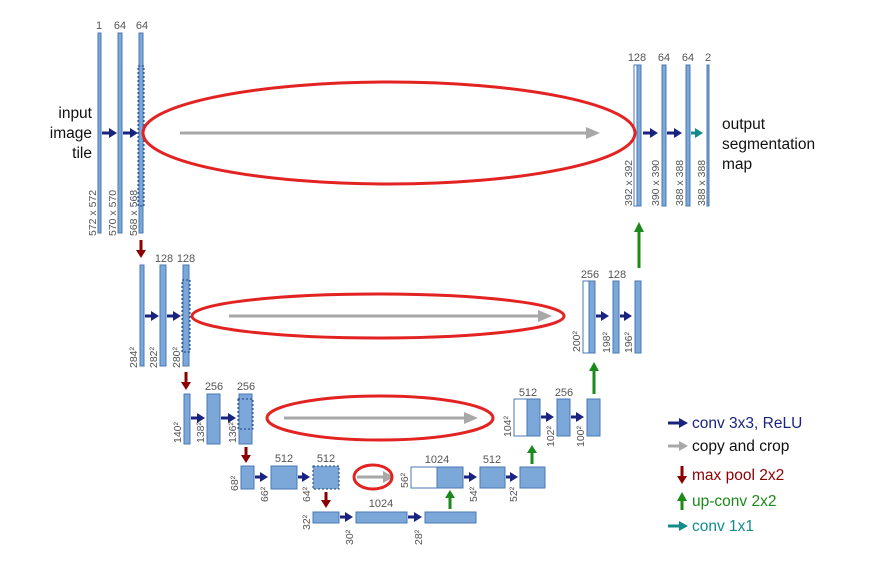  What do you see at coordinates (551, 436) in the screenshot?
I see `size-label: 102²` at bounding box center [551, 436].